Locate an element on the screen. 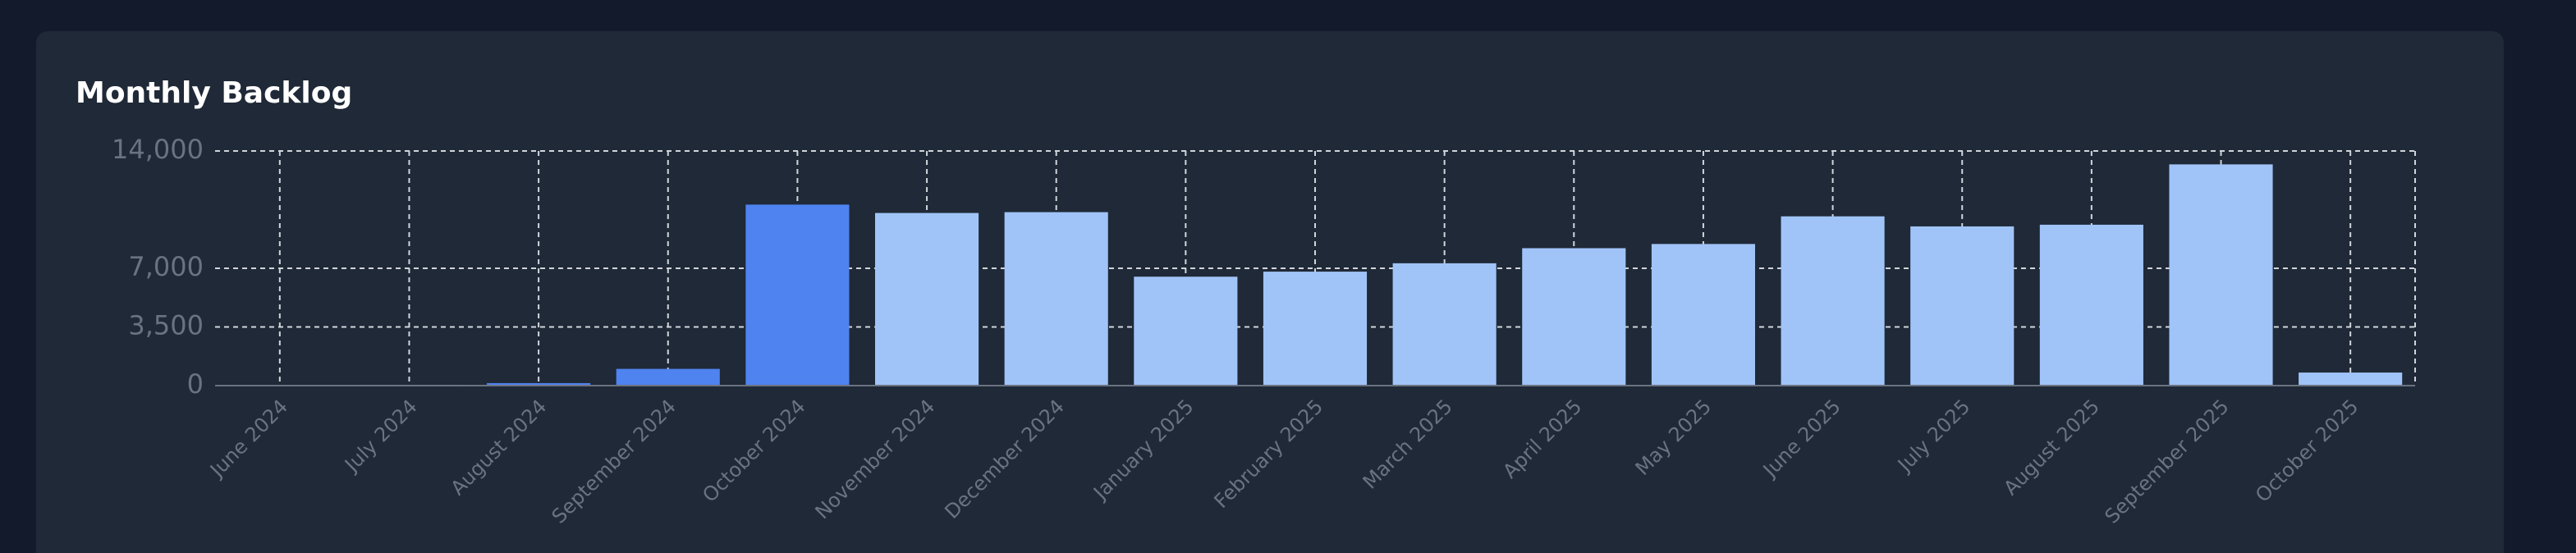 This screenshot has height=553, width=2576. y-tick-label: 7,000 is located at coordinates (166, 266).